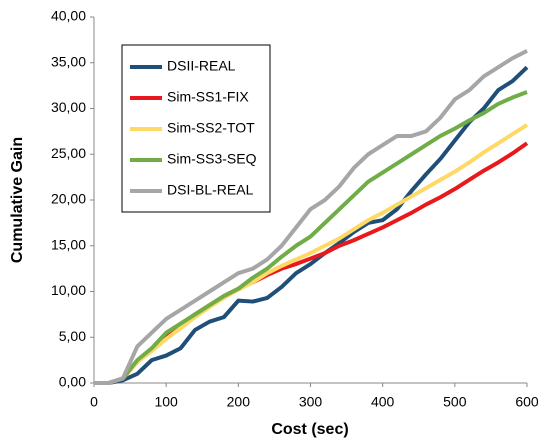 The image size is (548, 445). What do you see at coordinates (455, 402) in the screenshot?
I see `x-tick-label: 500` at bounding box center [455, 402].